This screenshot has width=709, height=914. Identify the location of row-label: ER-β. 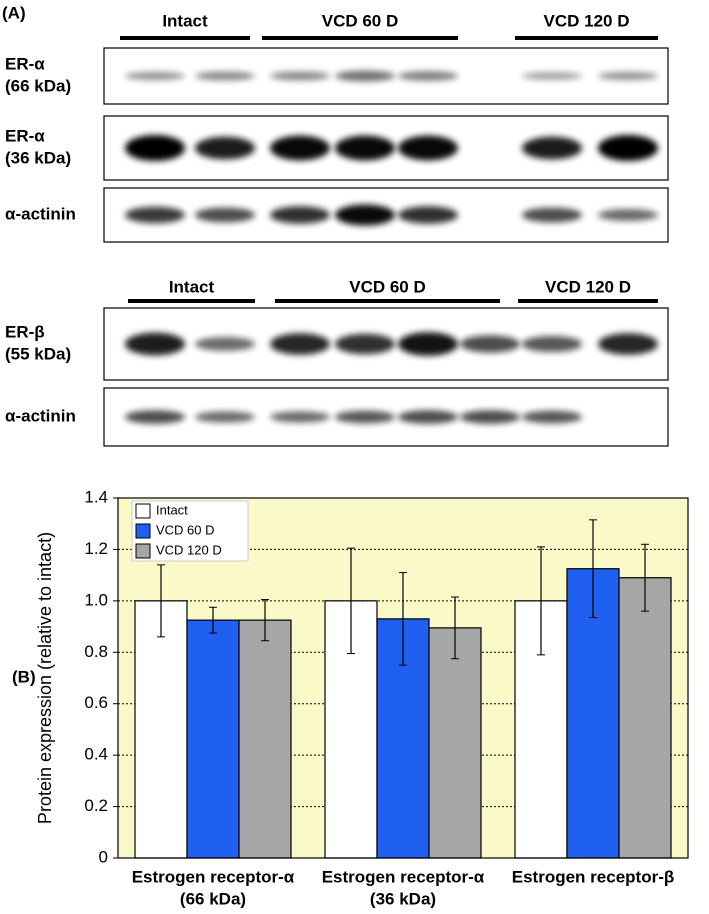
(25, 331).